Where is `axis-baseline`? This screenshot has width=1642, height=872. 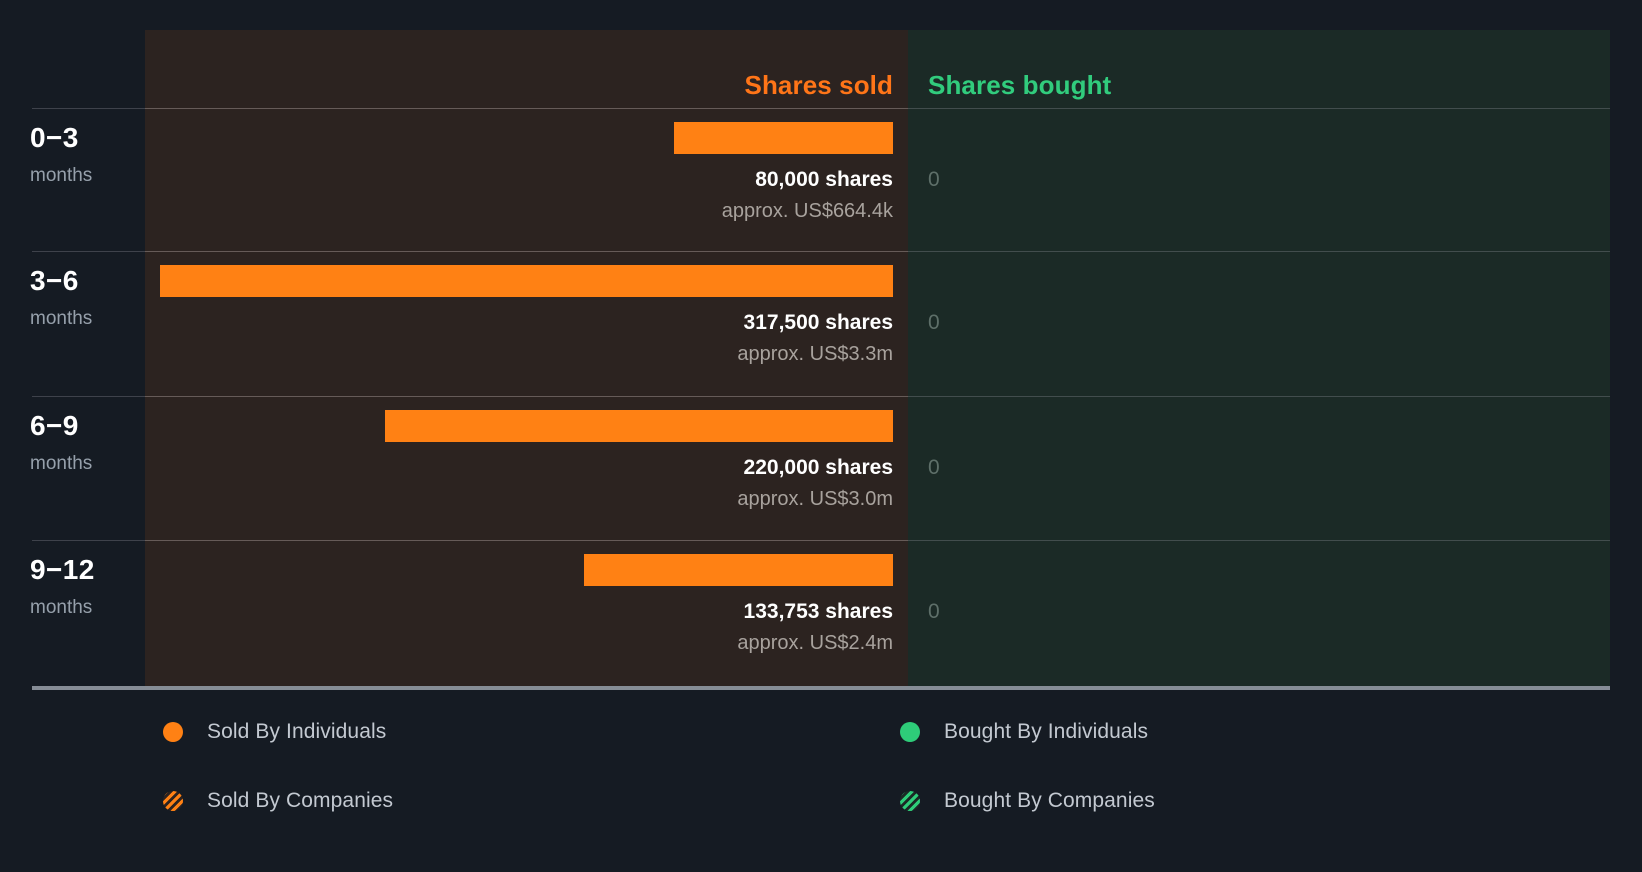 axis-baseline is located at coordinates (821, 688).